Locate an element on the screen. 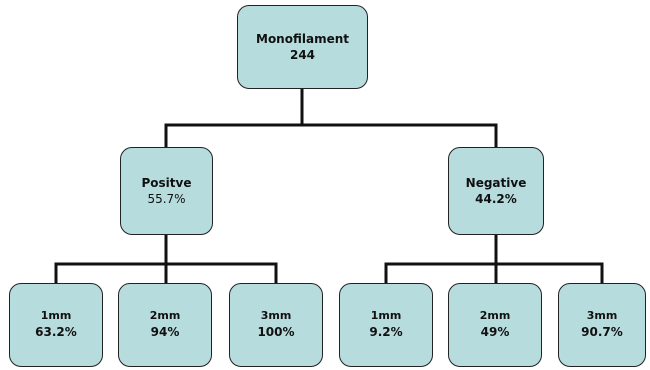 This screenshot has width=650, height=370. node-label: Negative is located at coordinates (496, 182).